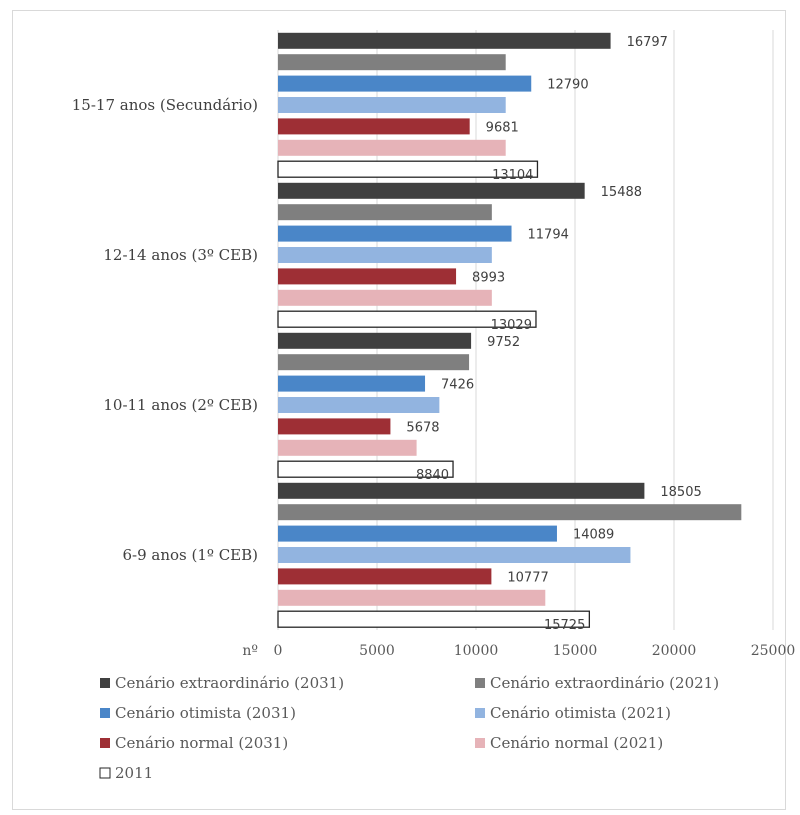 The height and width of the screenshot is (815, 800). Describe the element at coordinates (503, 342) in the screenshot. I see `data-label: 9752` at that location.